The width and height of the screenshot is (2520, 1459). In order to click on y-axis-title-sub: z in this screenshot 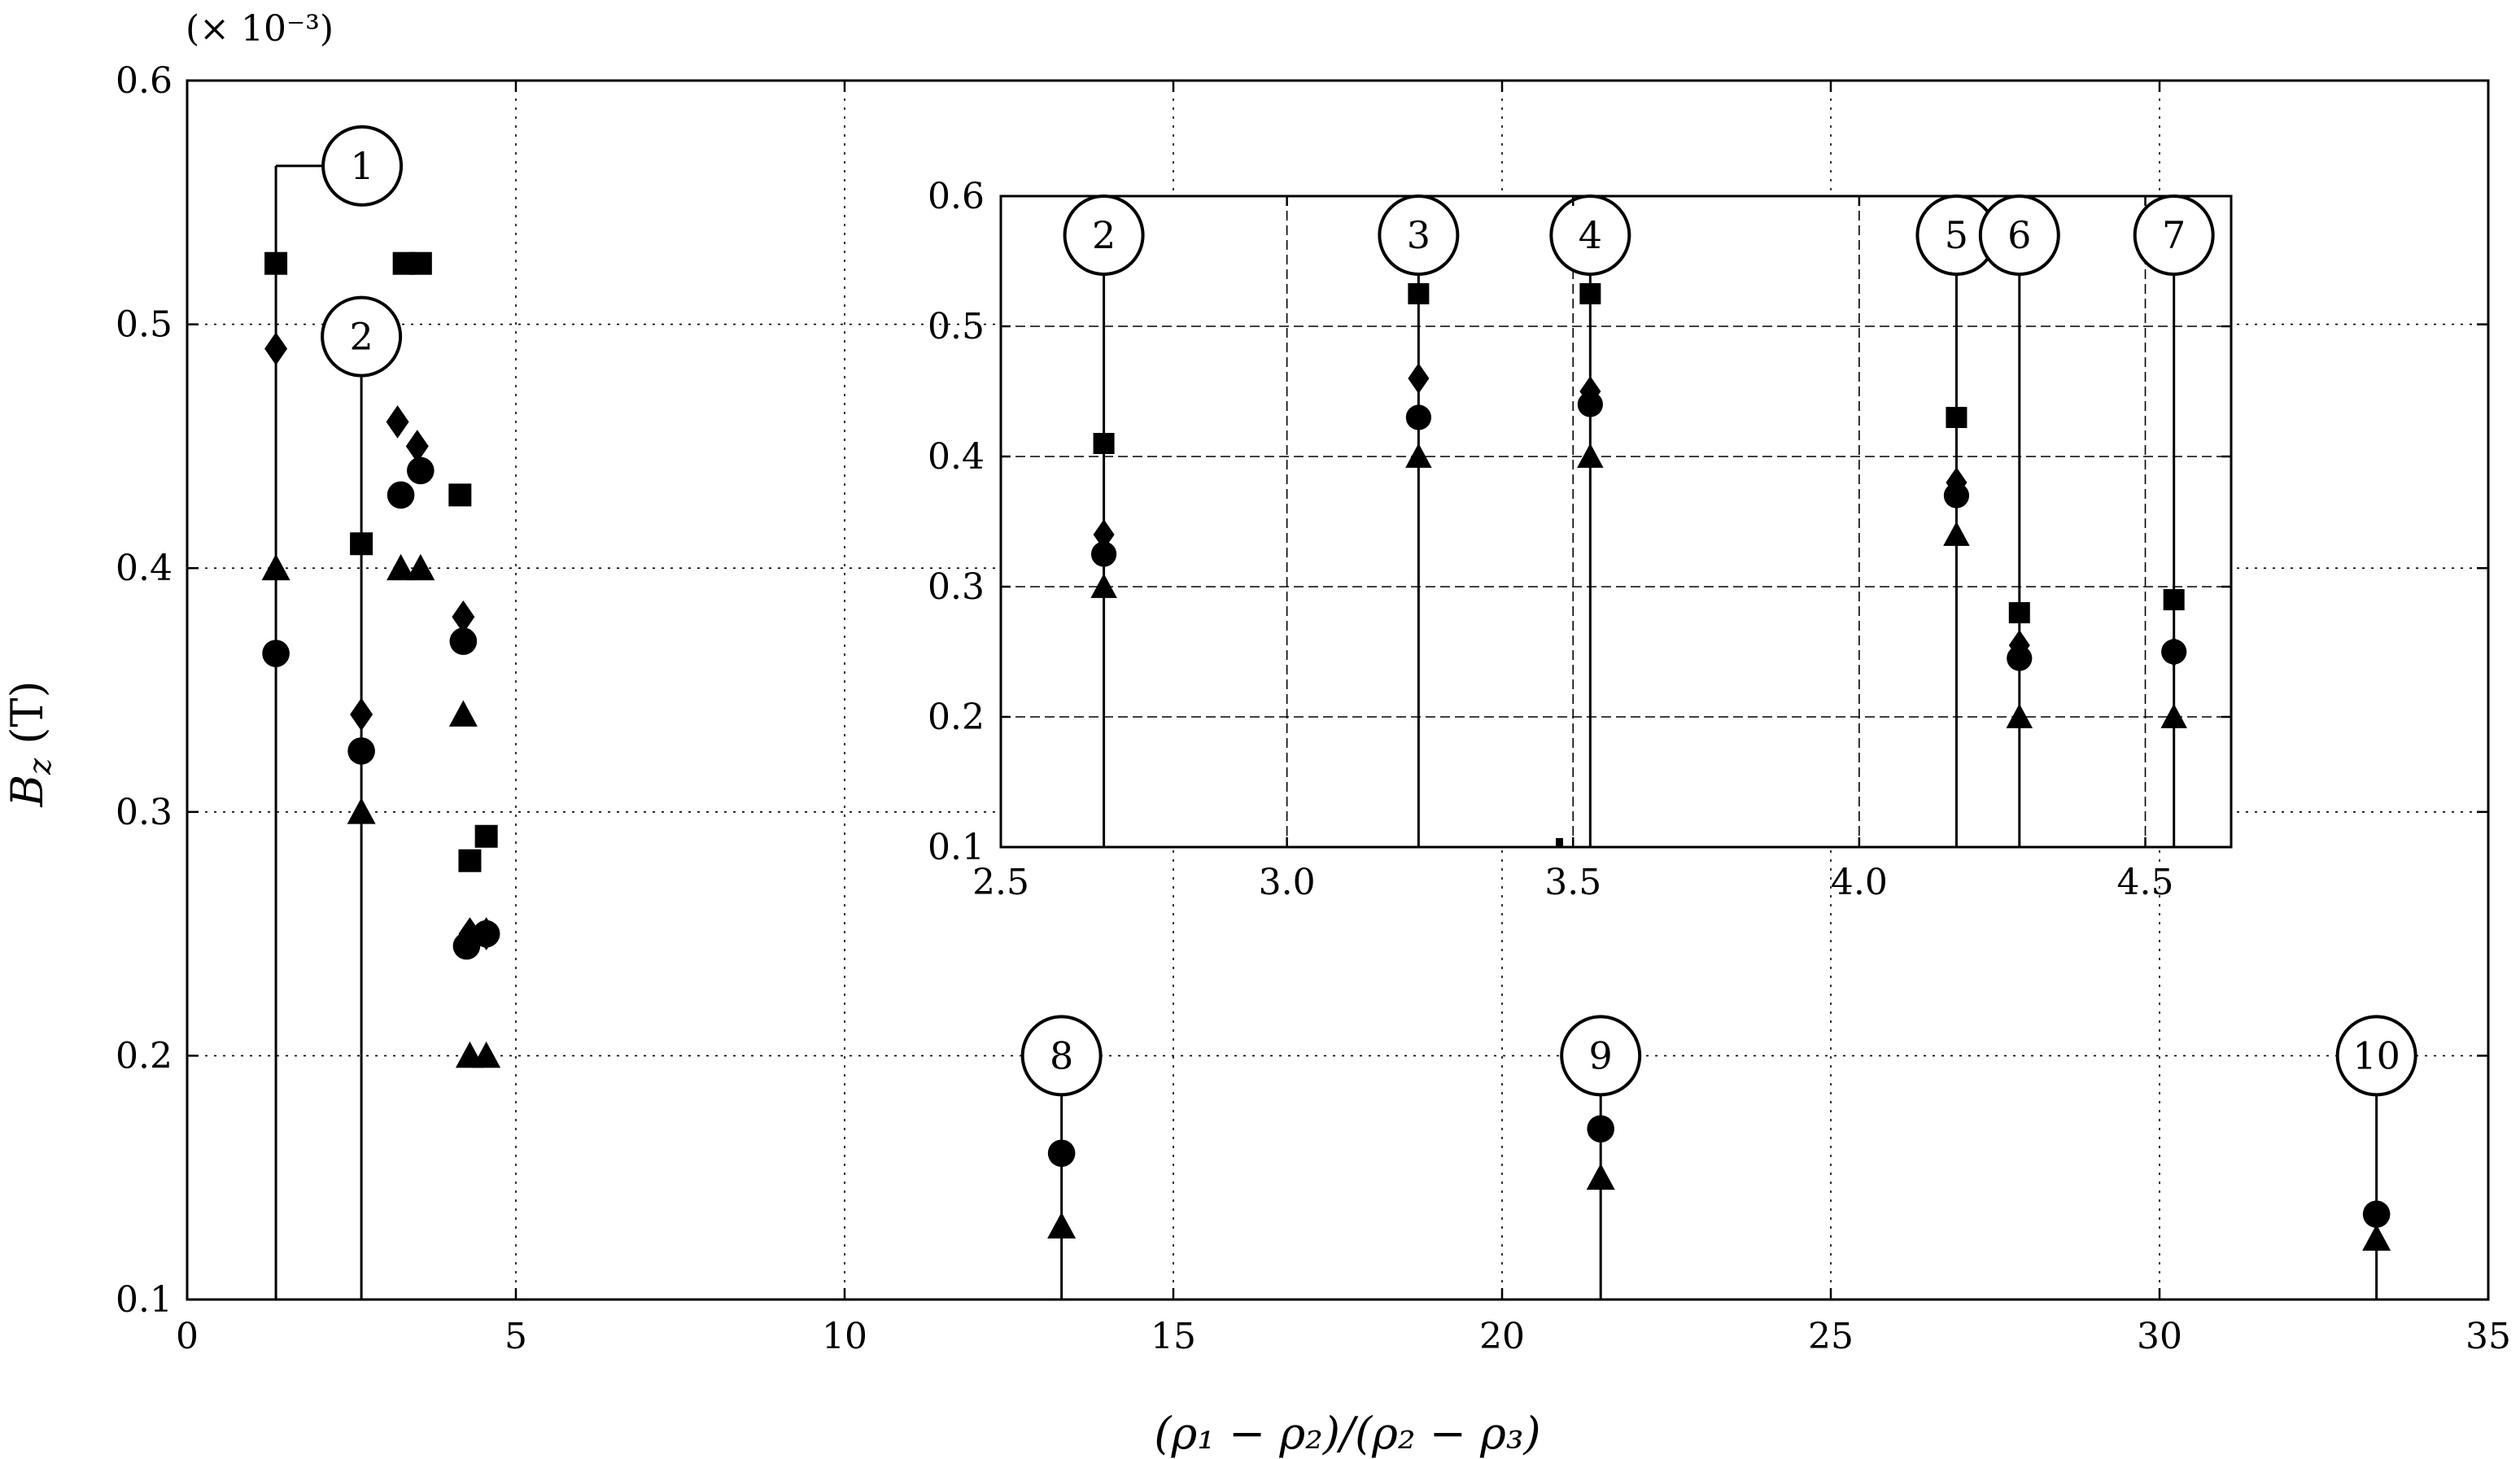, I will do `click(40, 766)`.